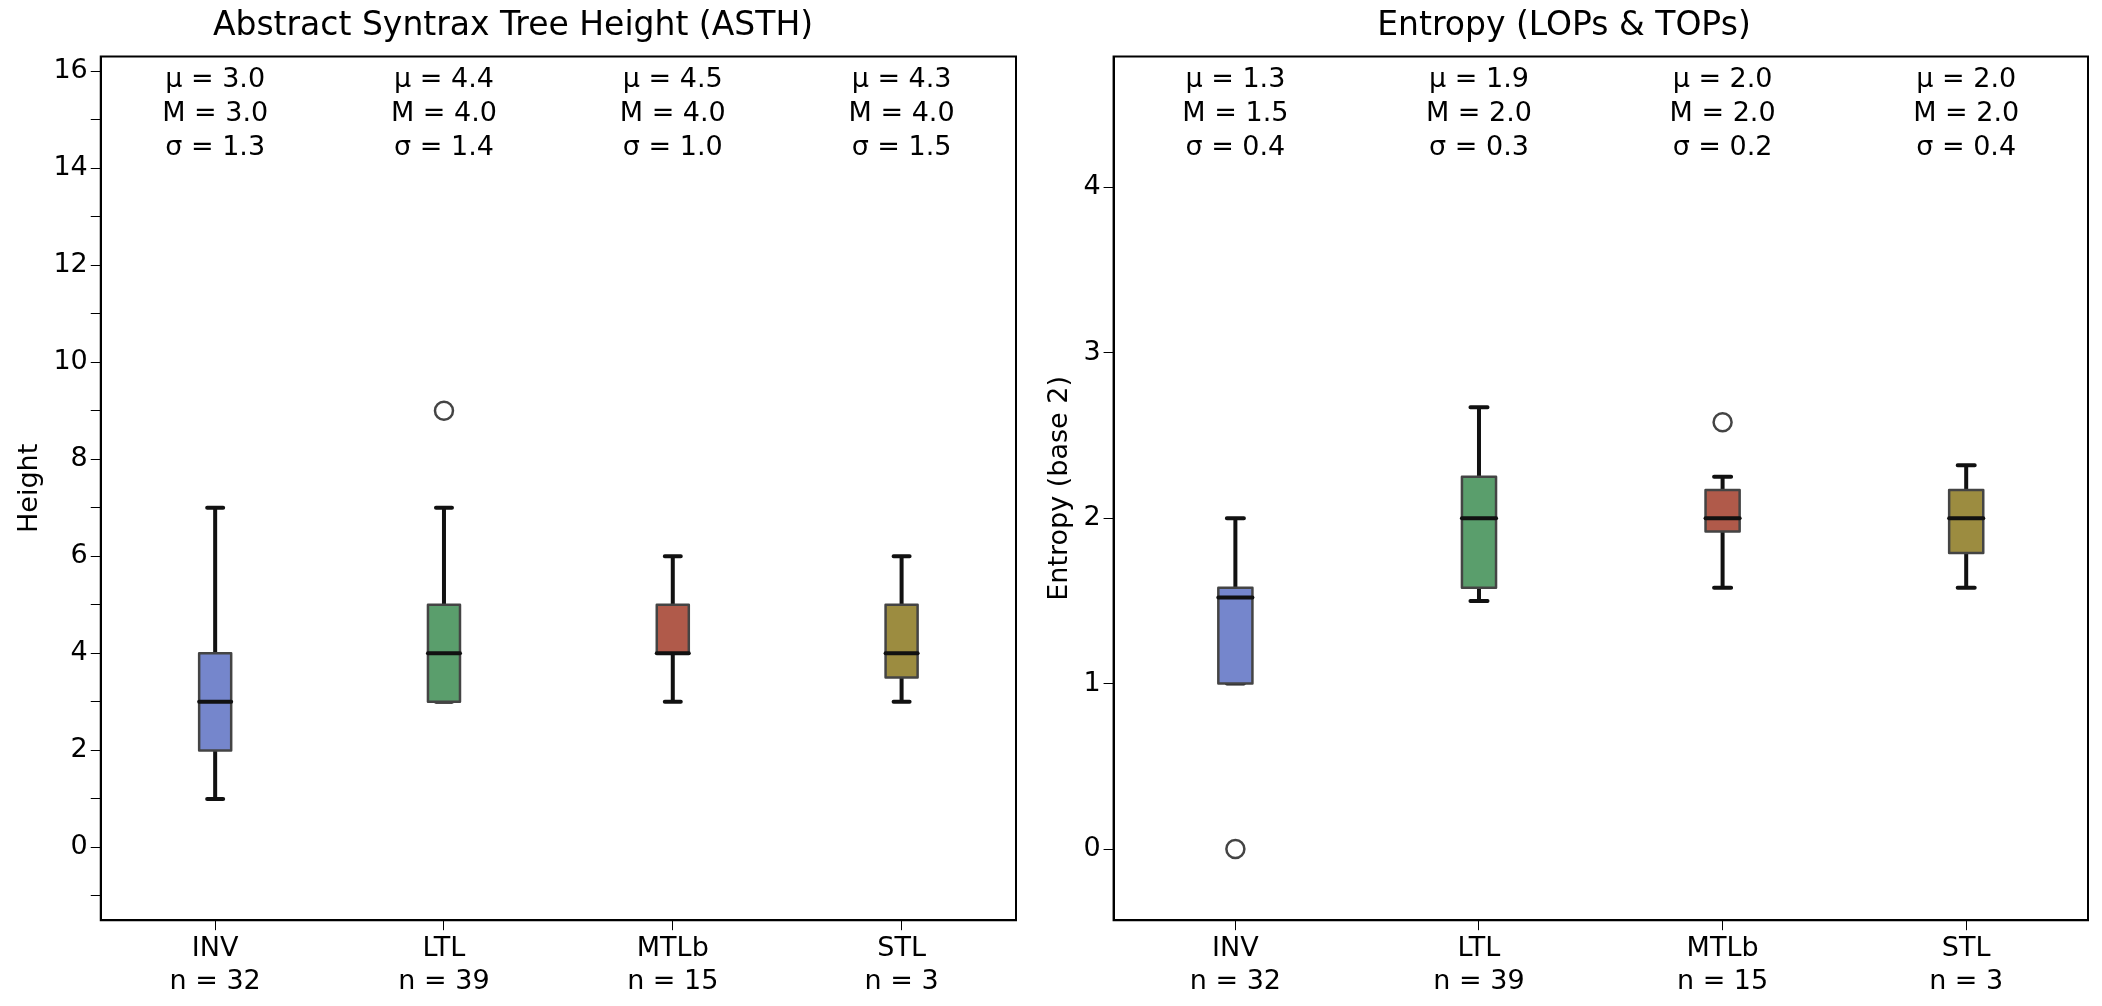 The height and width of the screenshot is (1006, 2102). I want to click on y-tick-label: 8, so click(79, 457).